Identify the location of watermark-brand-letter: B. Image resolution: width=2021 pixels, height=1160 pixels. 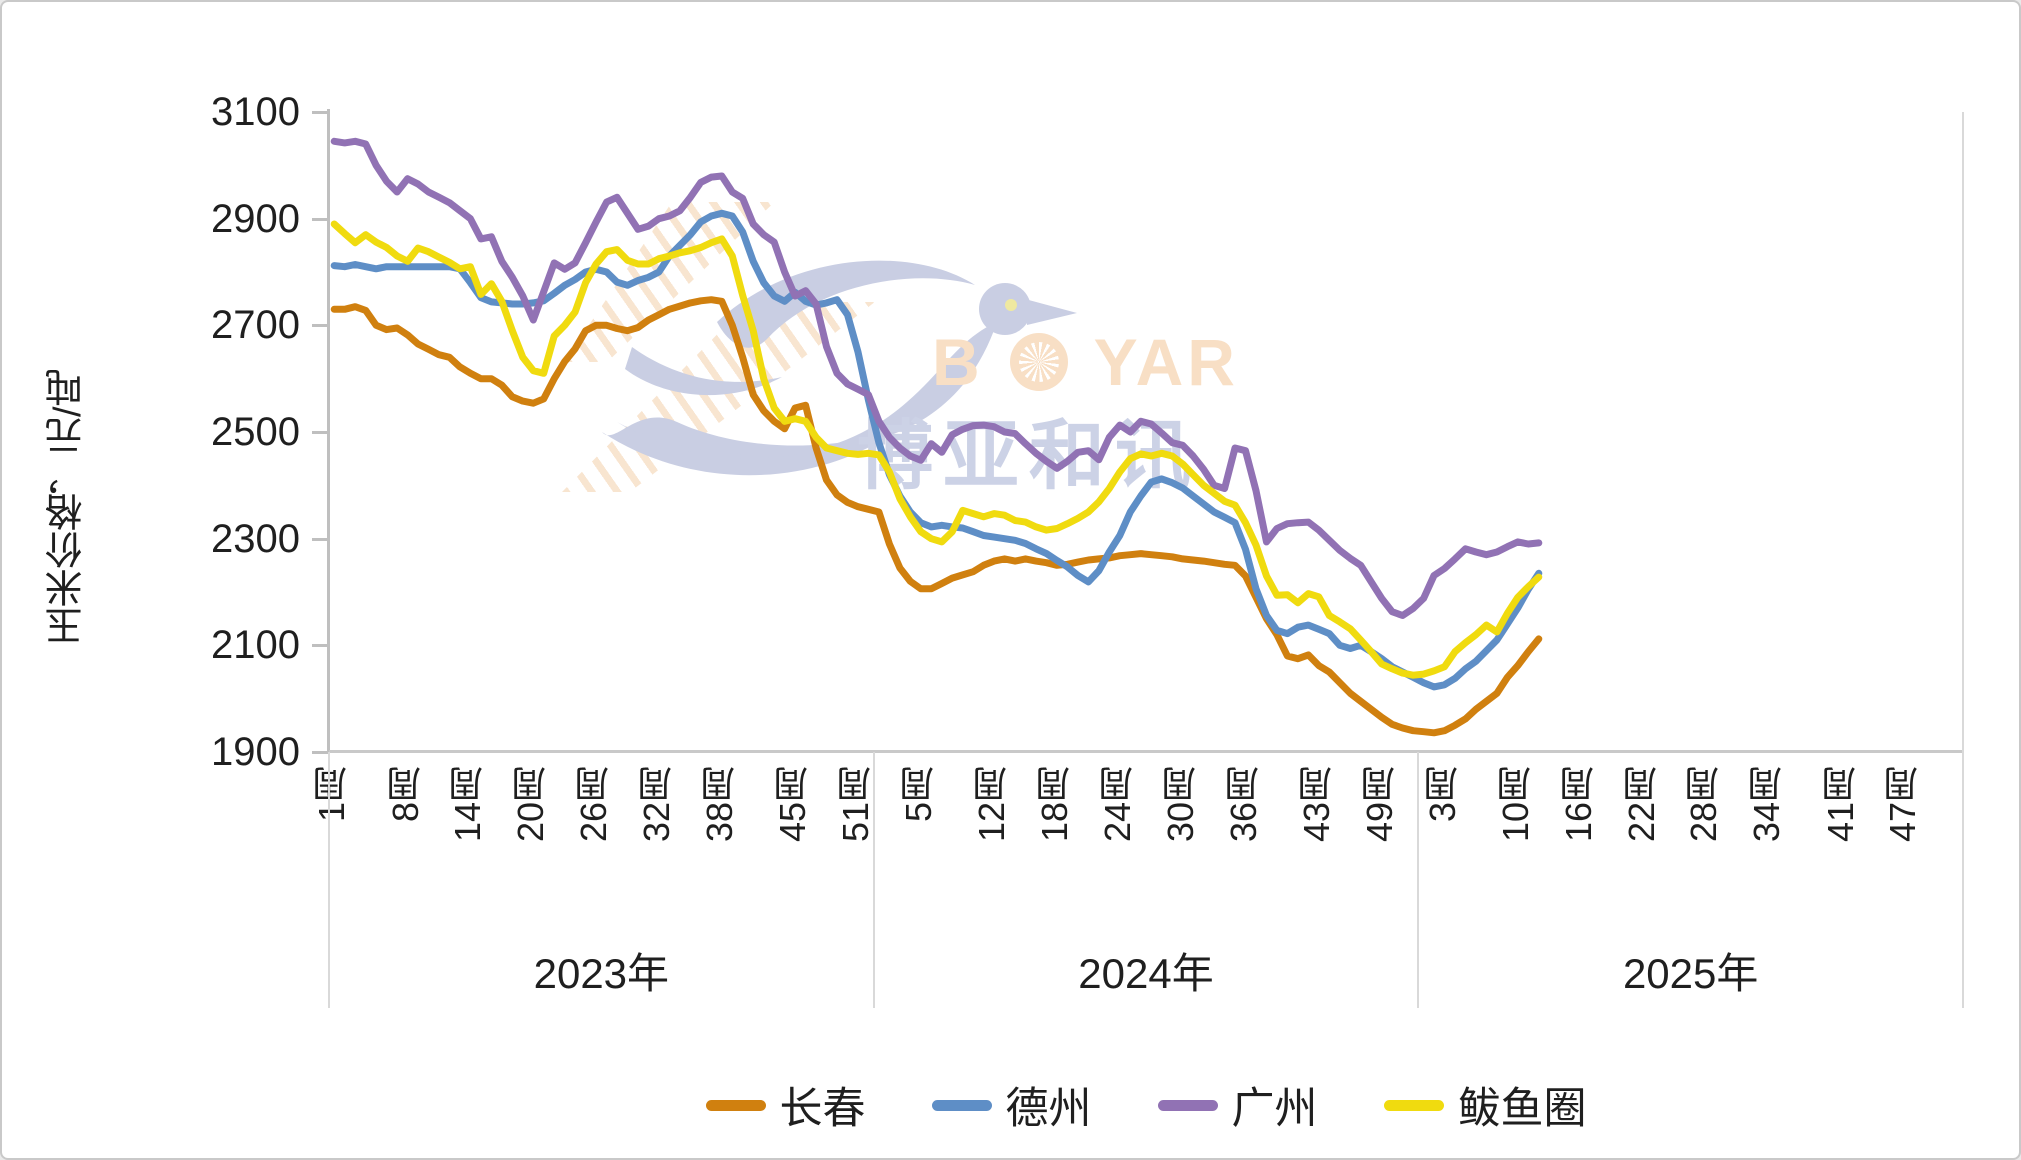
(958, 362).